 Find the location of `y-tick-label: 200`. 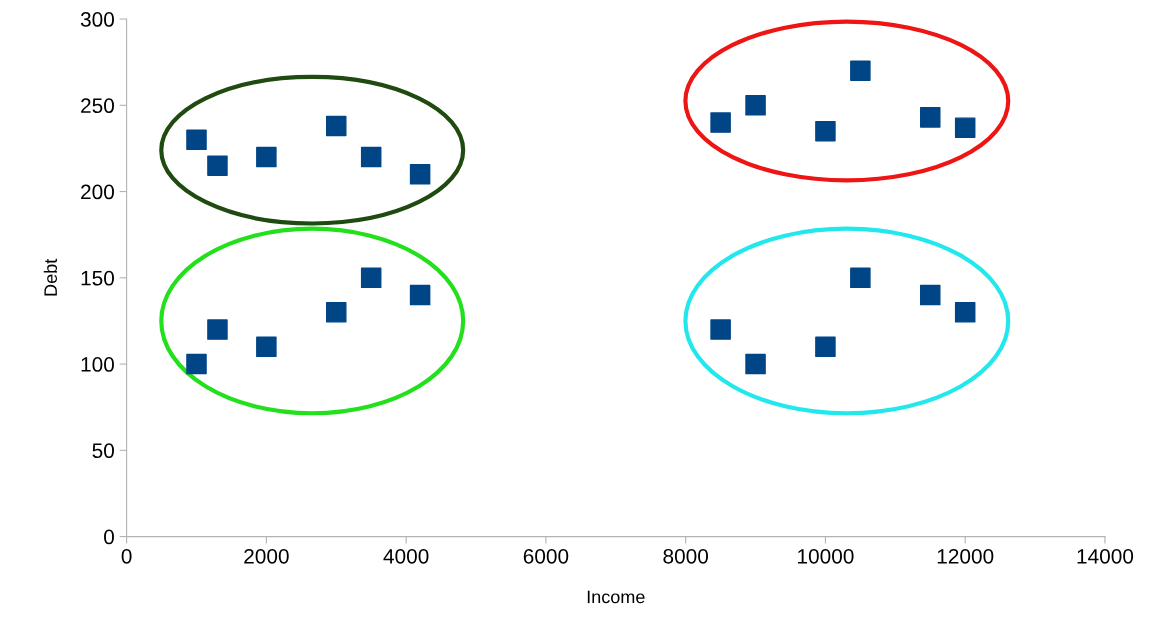

y-tick-label: 200 is located at coordinates (97, 192).